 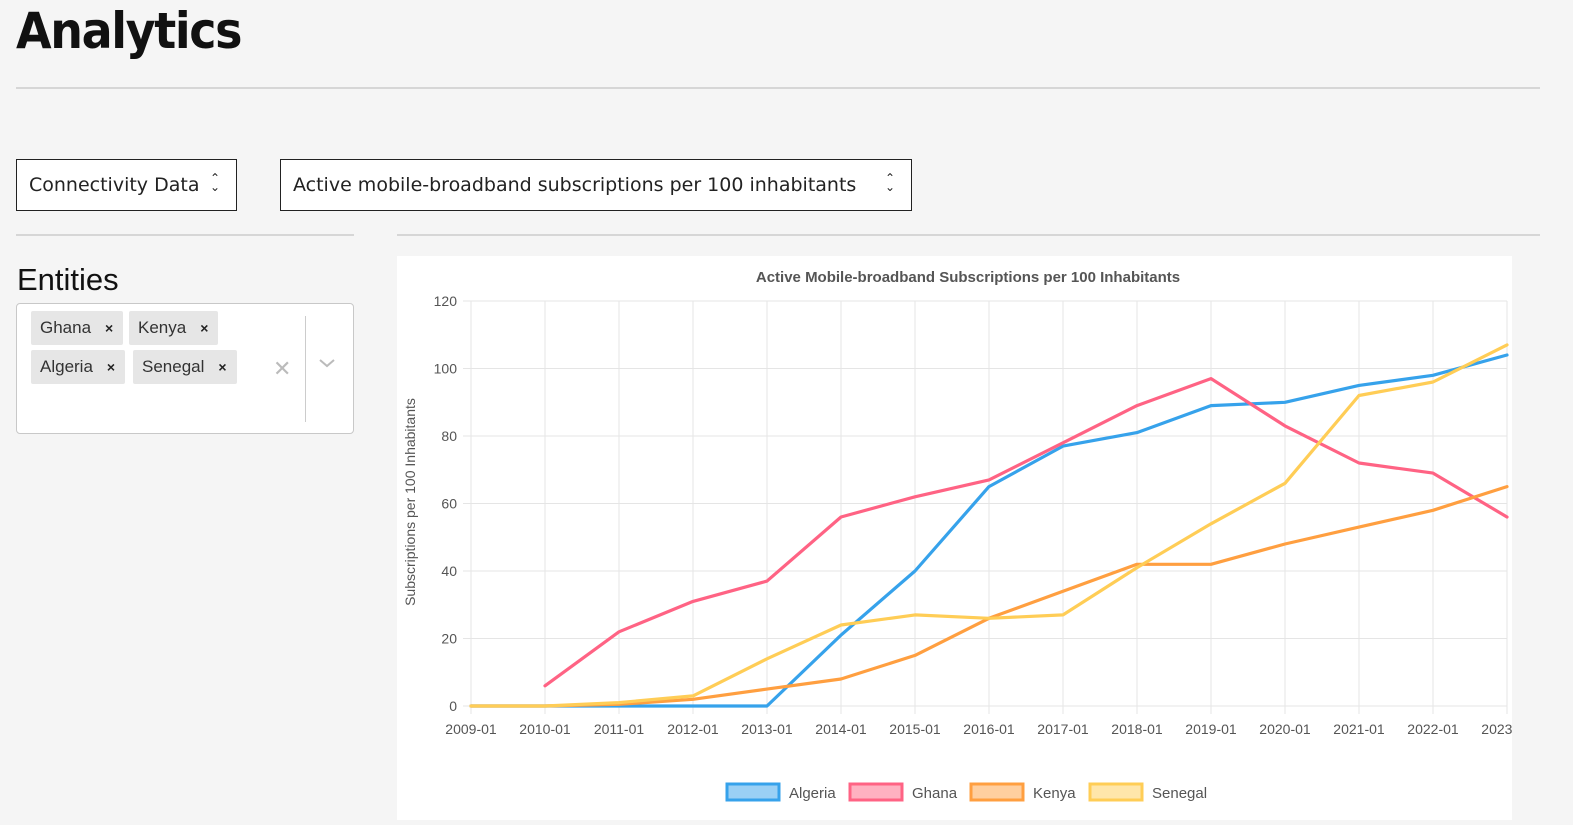 What do you see at coordinates (410, 502) in the screenshot?
I see `y-axis-label: Subscriptions per 100 Inhabitants` at bounding box center [410, 502].